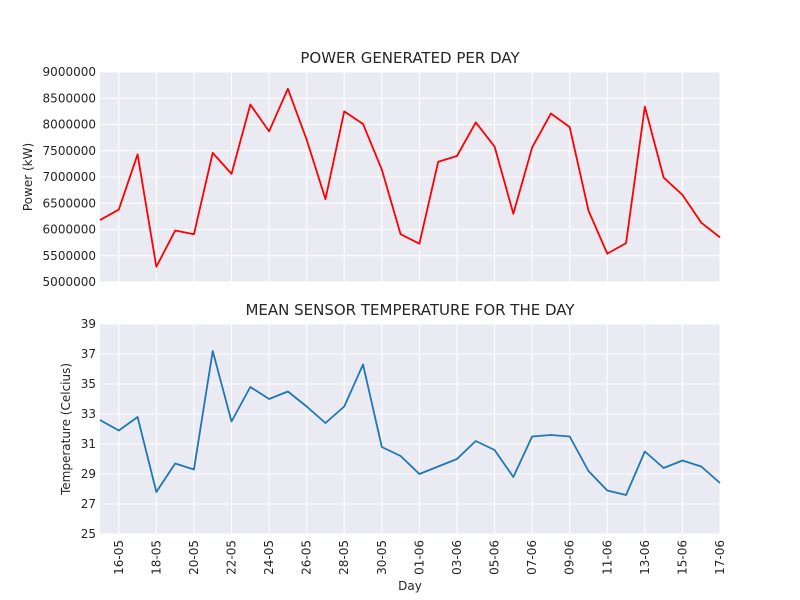 The height and width of the screenshot is (600, 800). Describe the element at coordinates (532, 557) in the screenshot. I see `x-tick-label: 07-06` at that location.